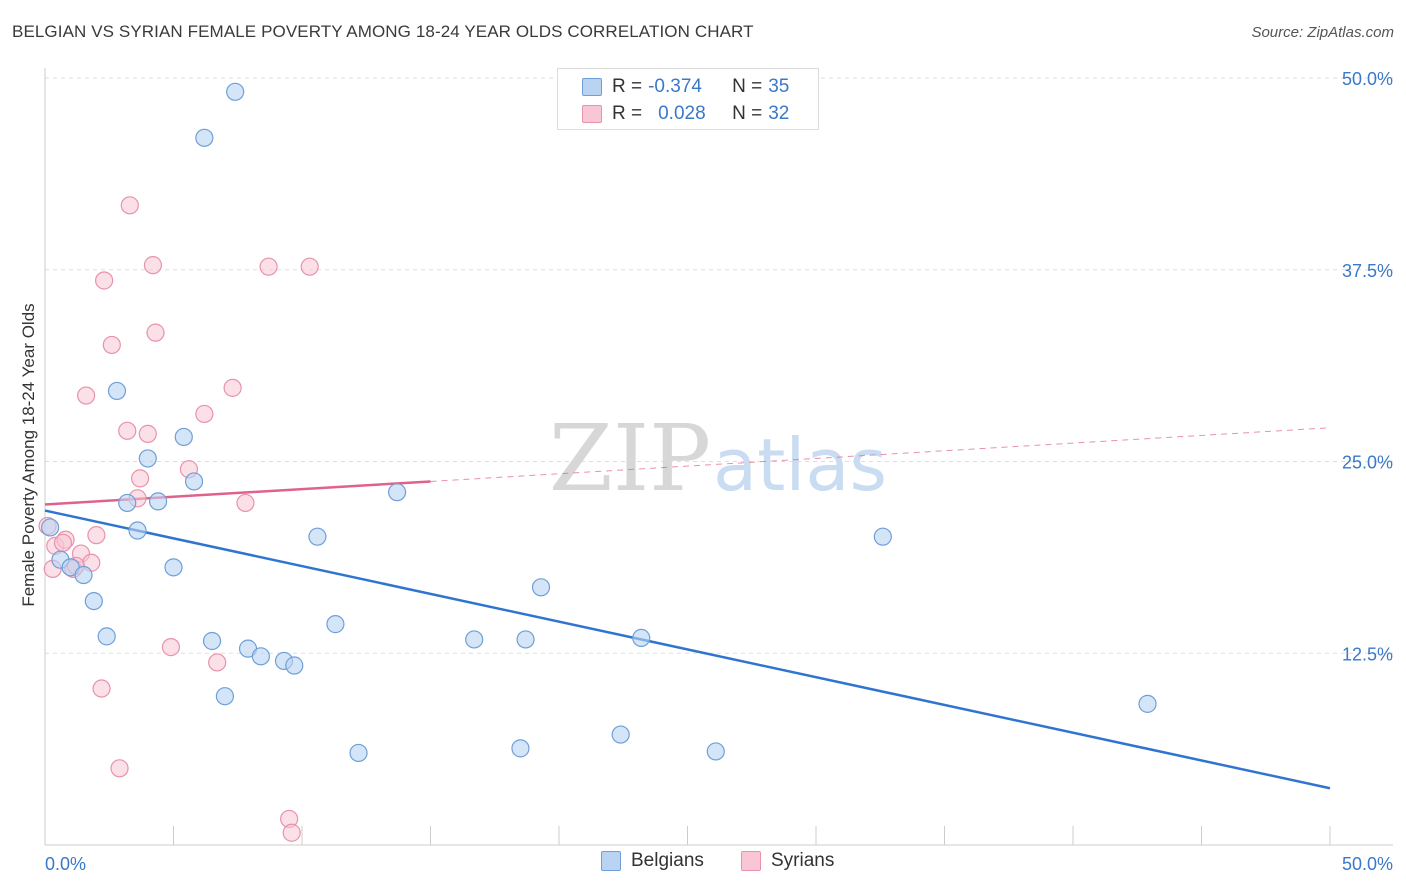 This screenshot has height=892, width=1406. What do you see at coordinates (28, 455) in the screenshot?
I see `y-axis-label: Female Poverty Among 18-24 Year Olds` at bounding box center [28, 455].